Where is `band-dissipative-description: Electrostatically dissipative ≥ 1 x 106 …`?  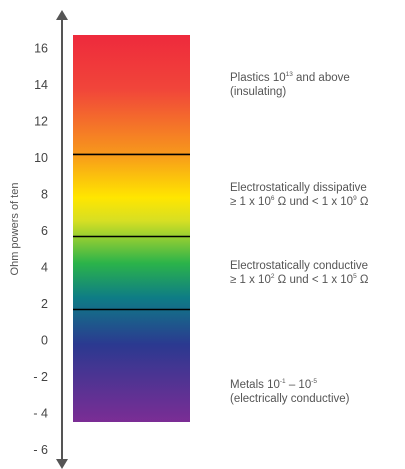 band-dissipative-description: Electrostatically dissipative ≥ 1 x 106 … is located at coordinates (299, 195).